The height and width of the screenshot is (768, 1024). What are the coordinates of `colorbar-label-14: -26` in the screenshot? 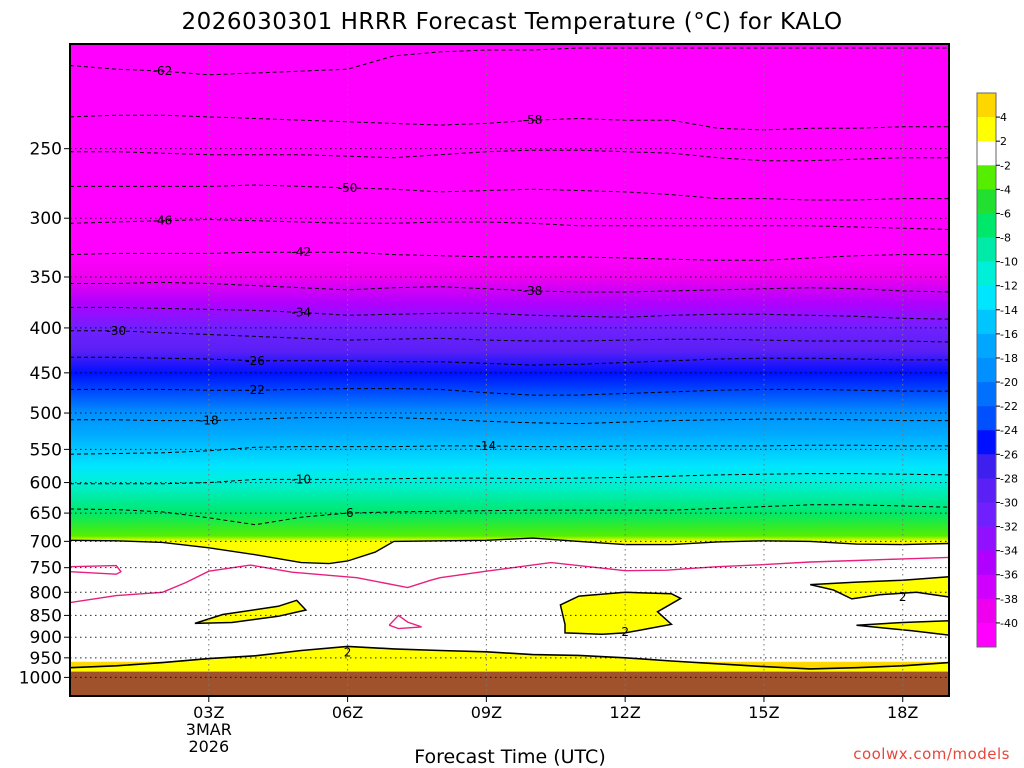 It's located at (1009, 454).